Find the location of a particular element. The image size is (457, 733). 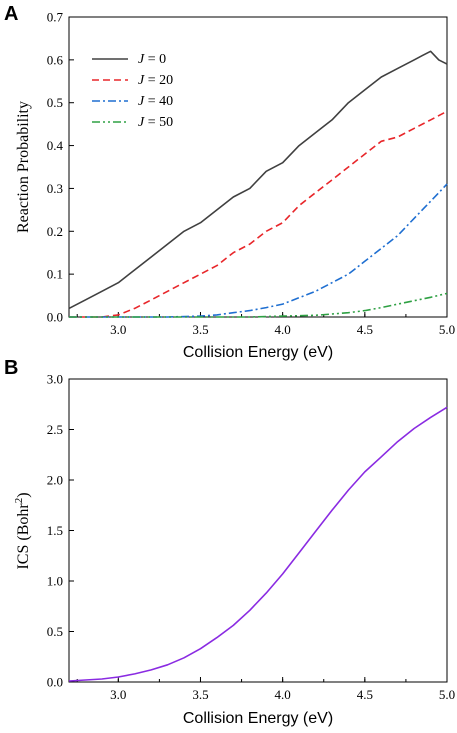

panel-b-y-axis-label: ICS (Bohr2) is located at coordinates (22, 530).